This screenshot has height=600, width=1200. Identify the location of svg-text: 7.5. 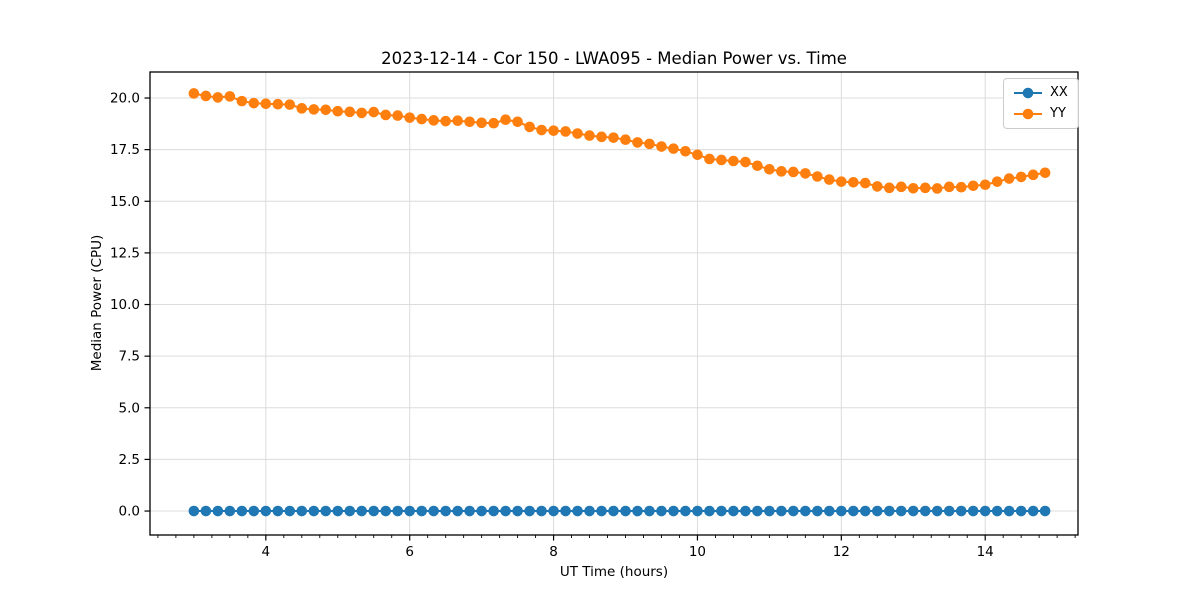
(129, 357).